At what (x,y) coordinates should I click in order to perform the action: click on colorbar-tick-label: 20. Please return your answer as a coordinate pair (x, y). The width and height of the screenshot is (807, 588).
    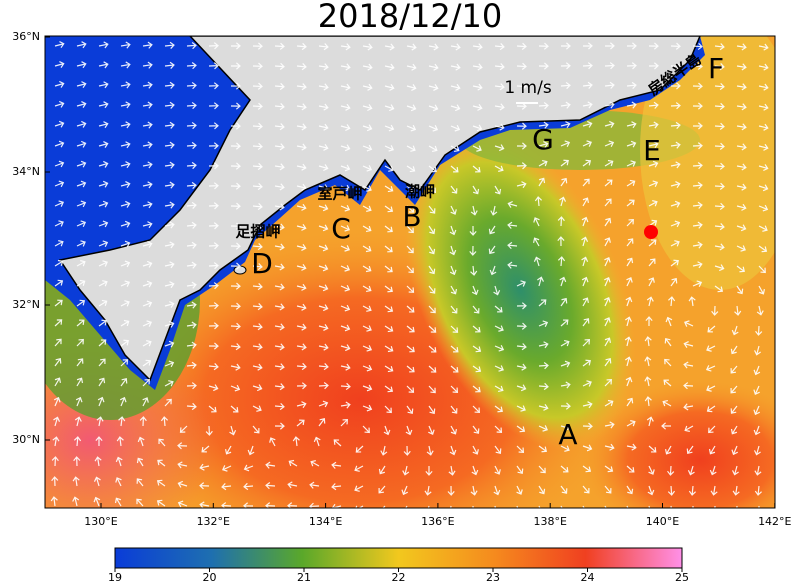
    Looking at the image, I should click on (210, 577).